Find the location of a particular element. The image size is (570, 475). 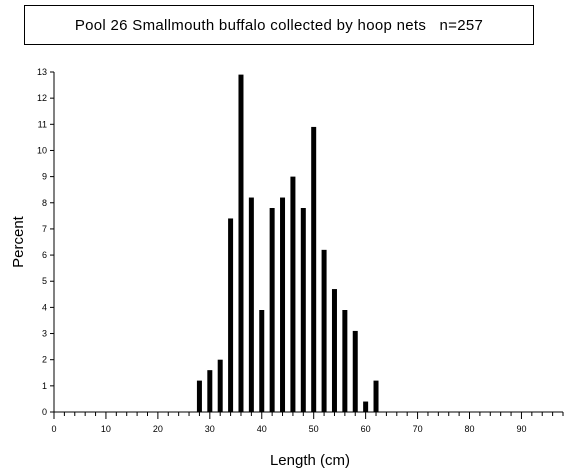

y-tick-label: 12 is located at coordinates (42, 98).